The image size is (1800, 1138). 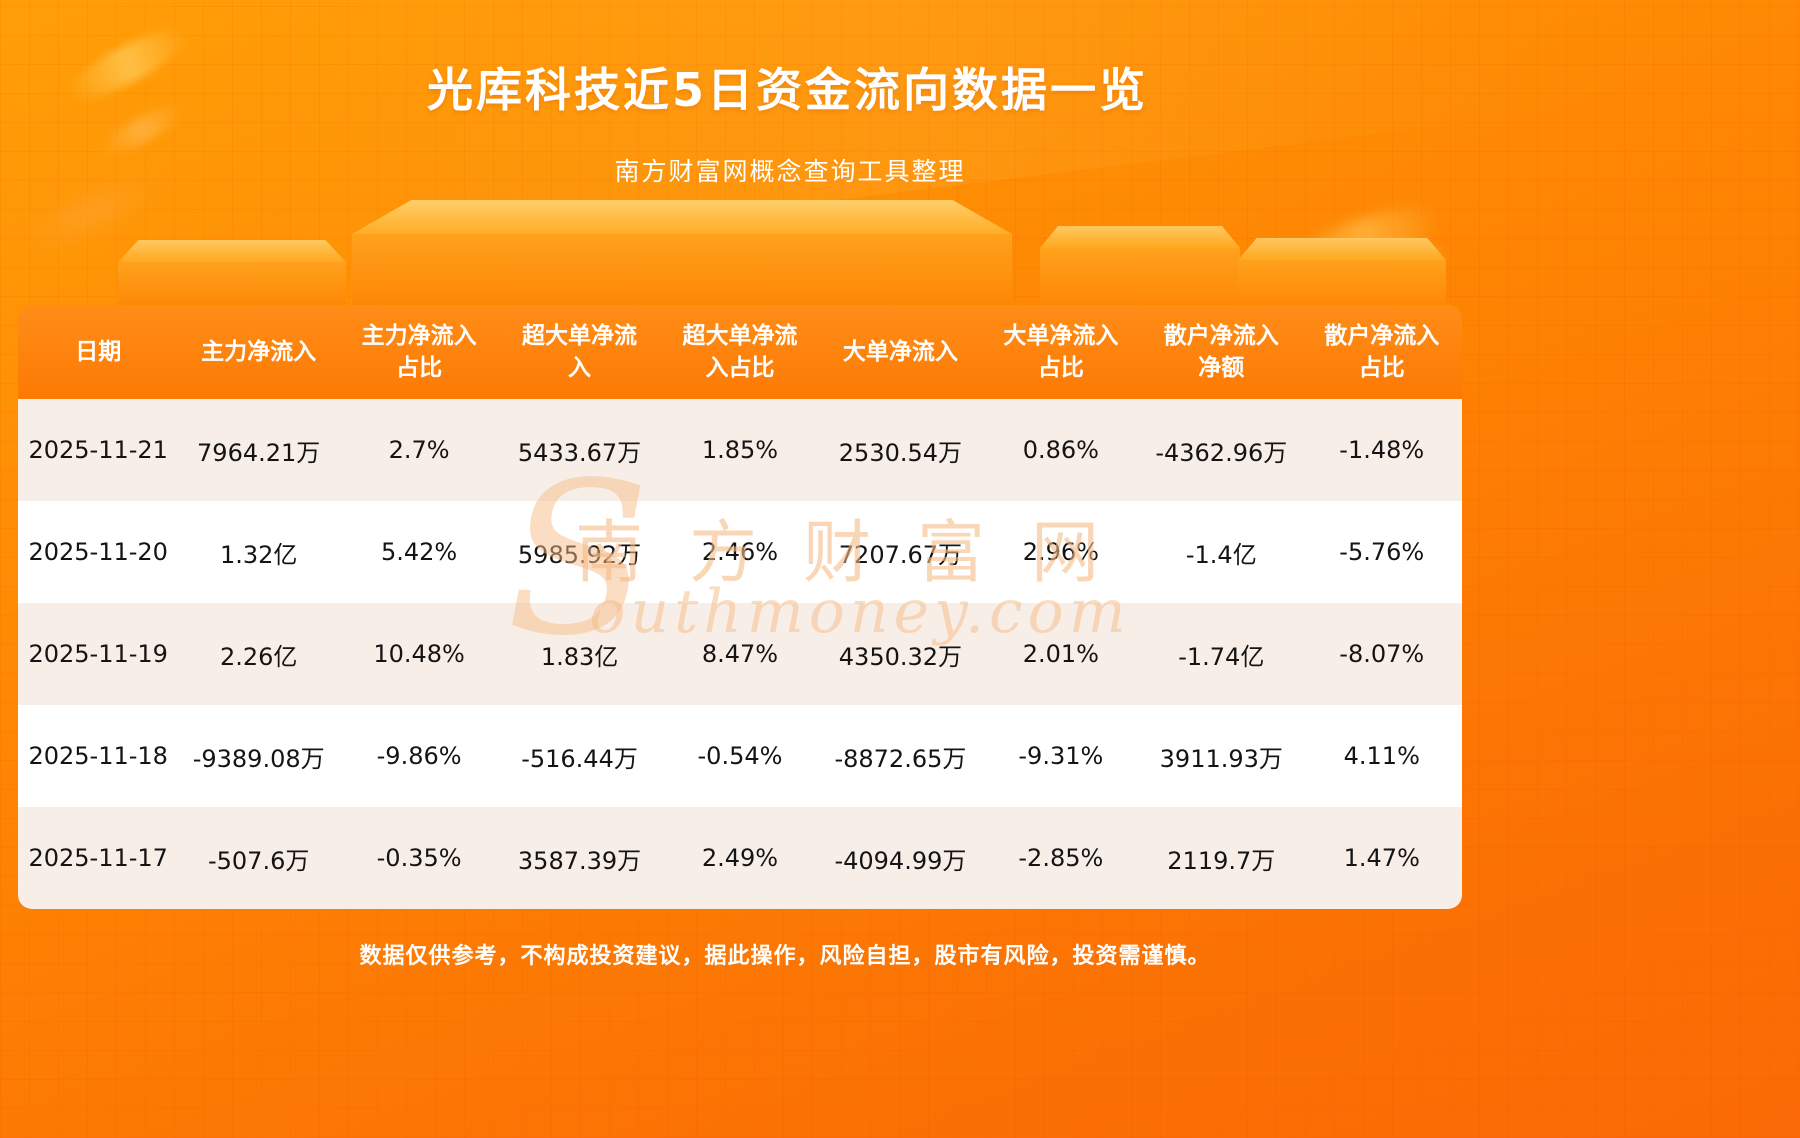 I want to click on value-cell: 10.48%, so click(x=419, y=654).